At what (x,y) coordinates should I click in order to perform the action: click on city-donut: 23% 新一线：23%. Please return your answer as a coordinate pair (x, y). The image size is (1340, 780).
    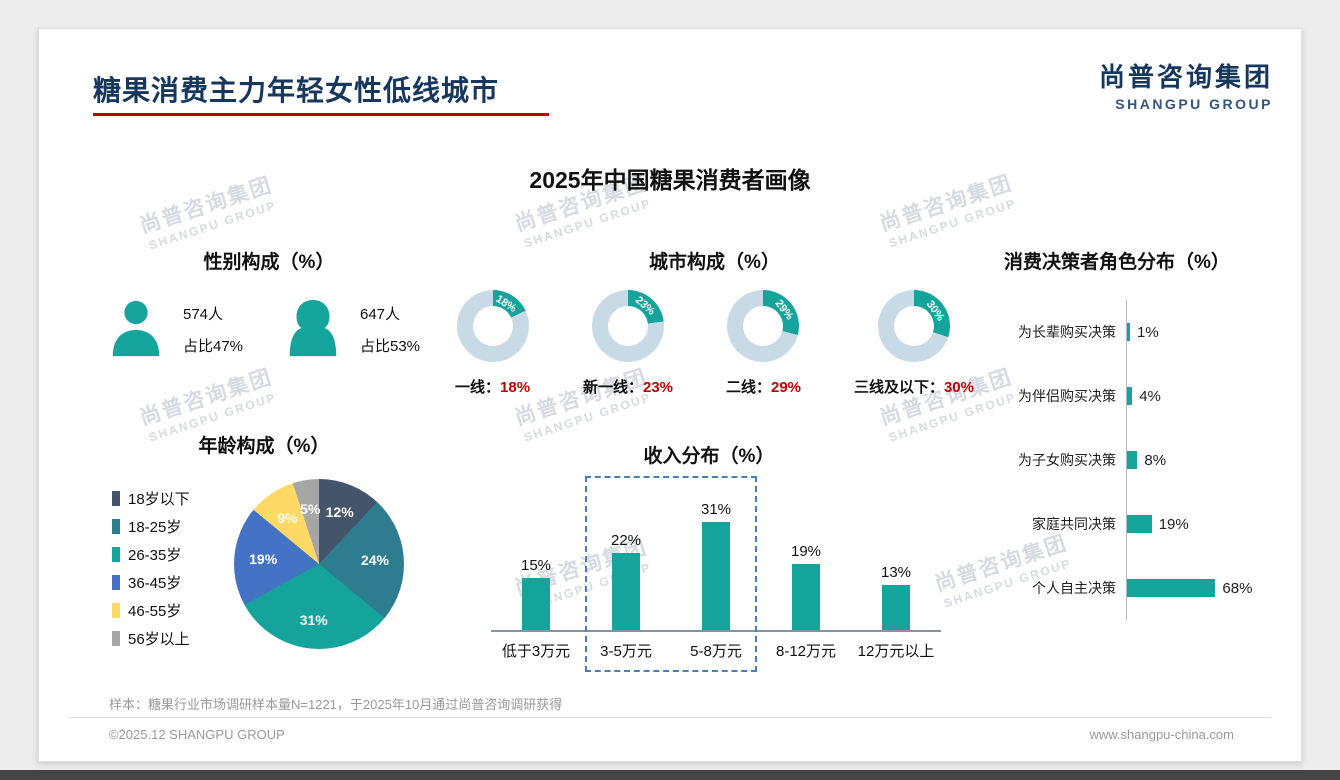
    Looking at the image, I should click on (628, 343).